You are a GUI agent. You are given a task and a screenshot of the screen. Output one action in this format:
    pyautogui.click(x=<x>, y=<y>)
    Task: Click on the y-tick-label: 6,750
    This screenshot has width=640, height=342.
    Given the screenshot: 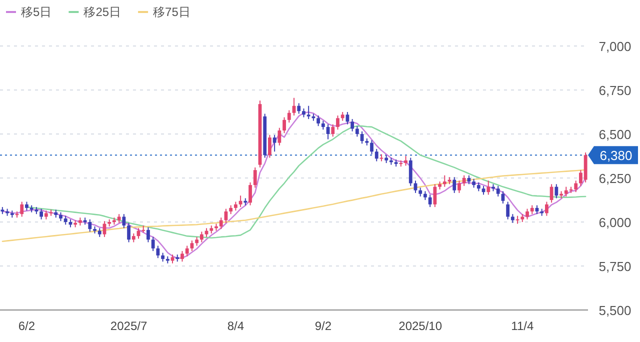 What is the action you would take?
    pyautogui.click(x=615, y=90)
    